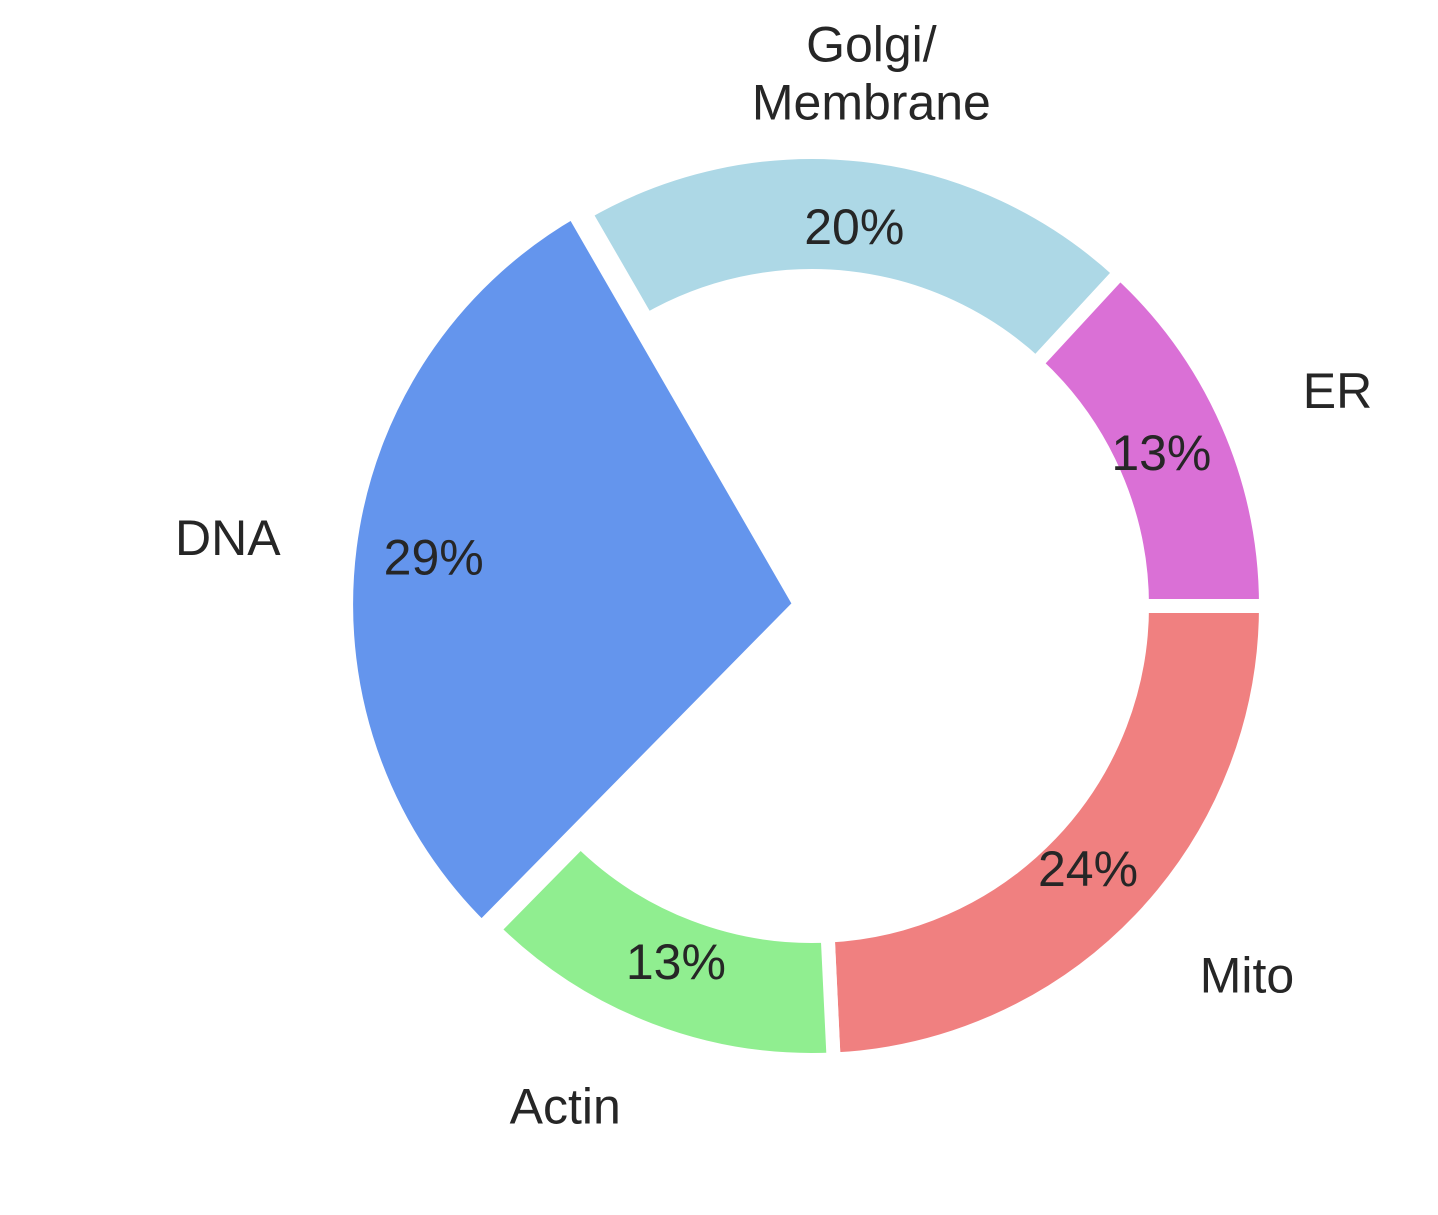 This screenshot has height=1215, width=1438. Describe the element at coordinates (1088, 869) in the screenshot. I see `percent-label: 24%` at that location.